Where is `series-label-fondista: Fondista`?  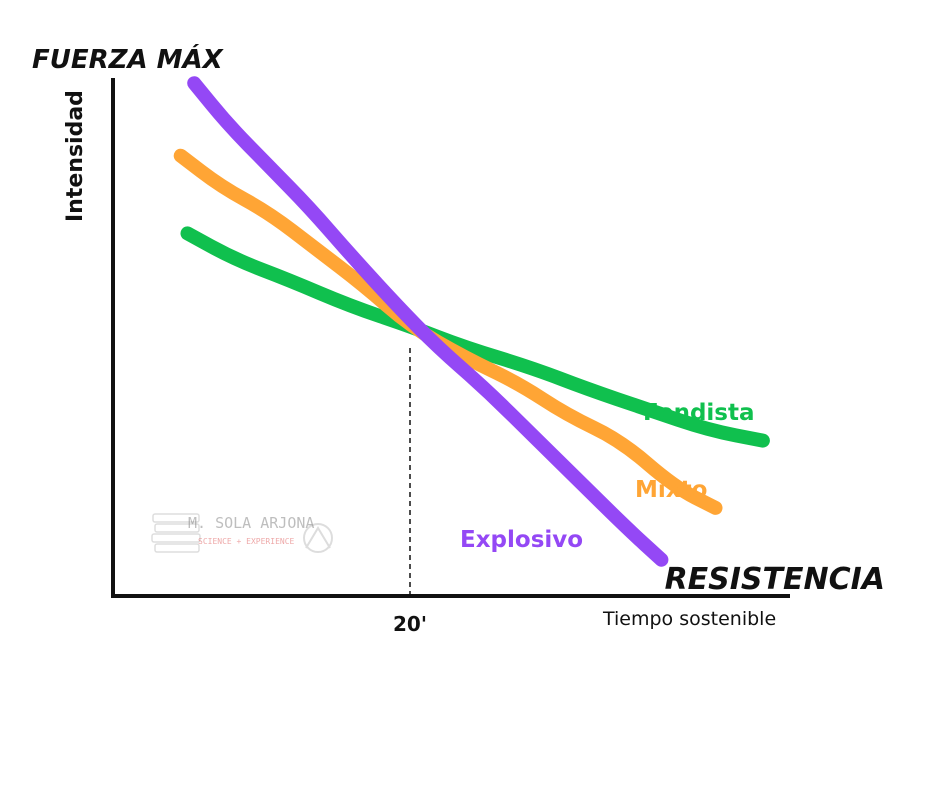
series-label-fondista: Fondista is located at coordinates (699, 413).